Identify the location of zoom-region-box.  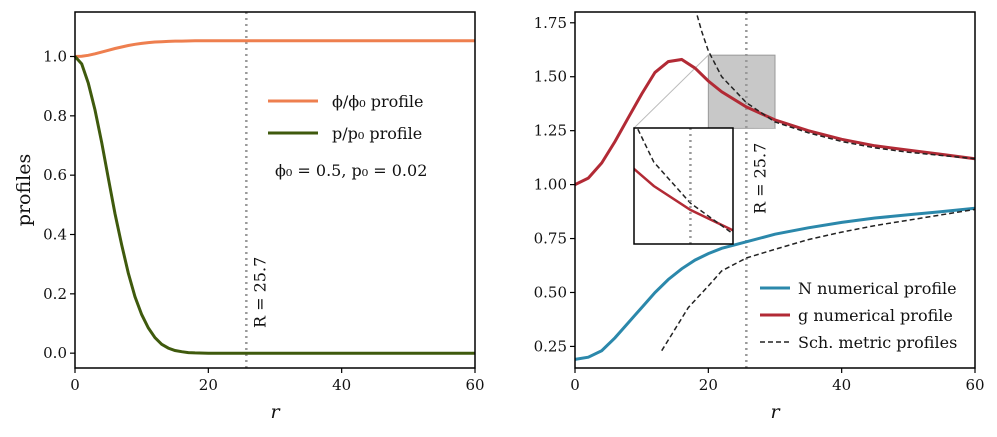
(741, 92).